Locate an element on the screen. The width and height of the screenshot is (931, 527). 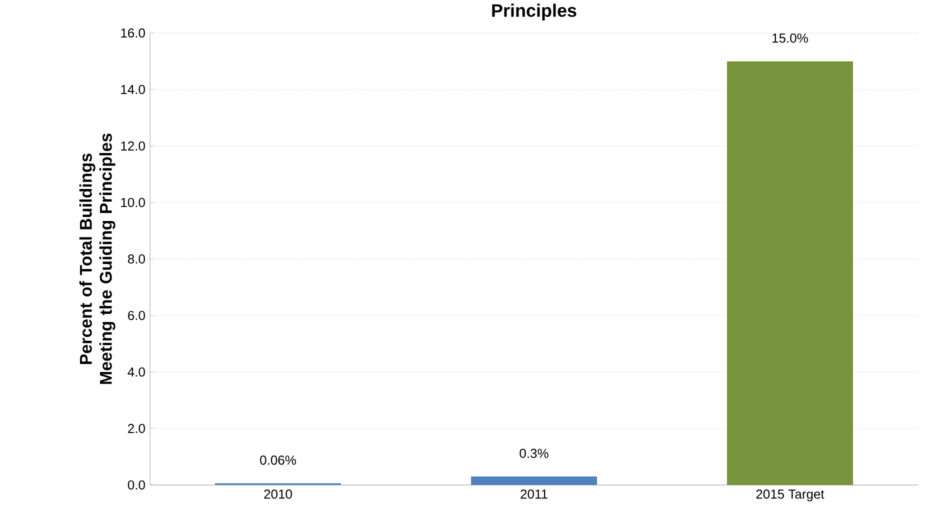
y-tick-label: 2.0 is located at coordinates (136, 429).